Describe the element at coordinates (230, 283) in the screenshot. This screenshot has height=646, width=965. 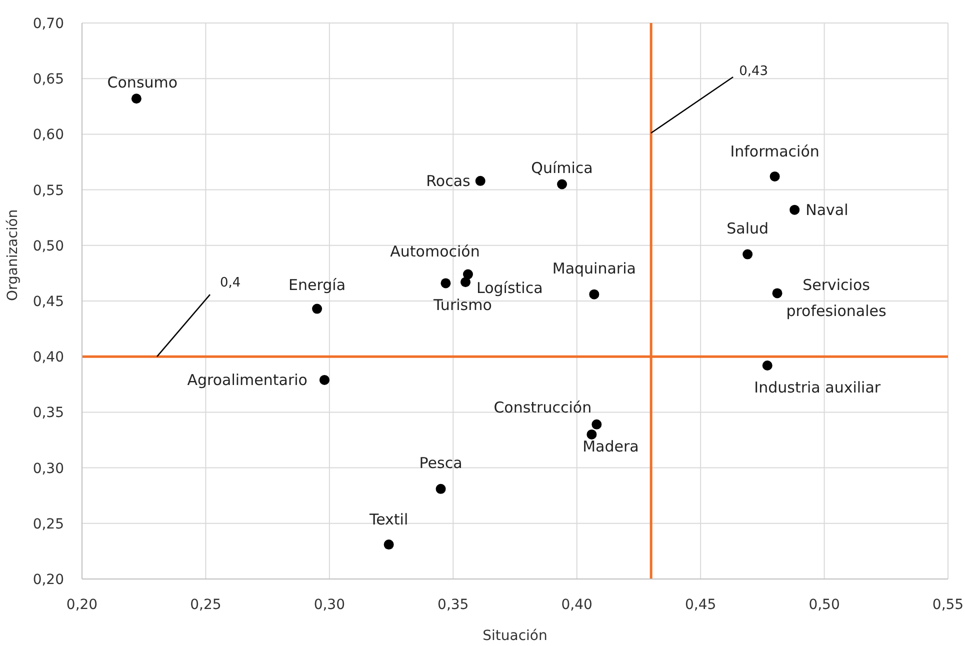
I see `ref-line-label: 0,4` at that location.